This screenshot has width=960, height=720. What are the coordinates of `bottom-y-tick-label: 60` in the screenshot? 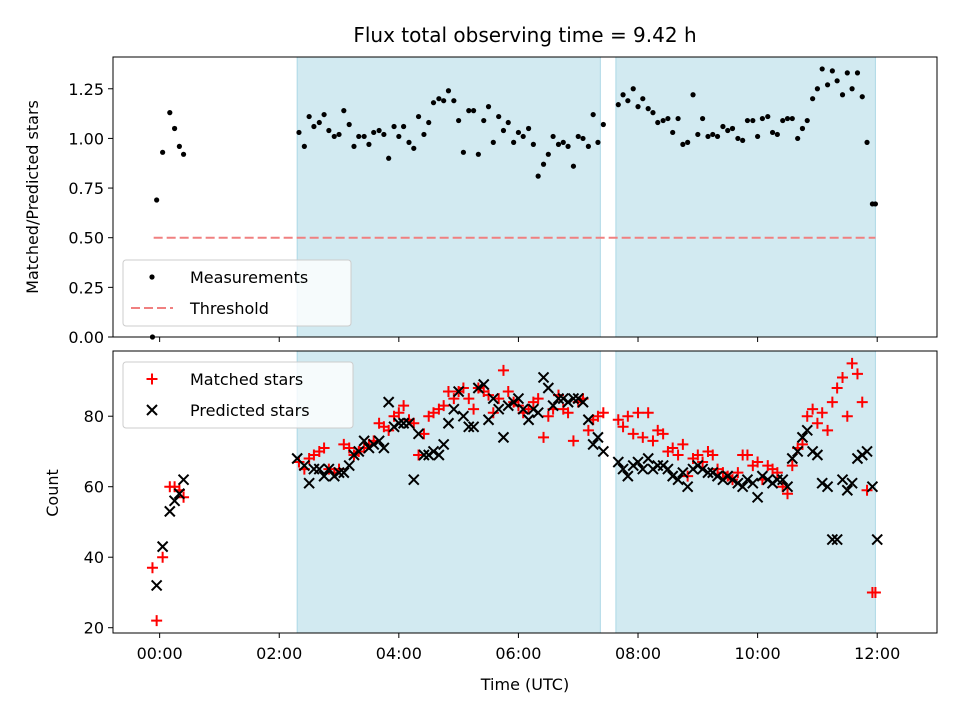 It's located at (94, 487).